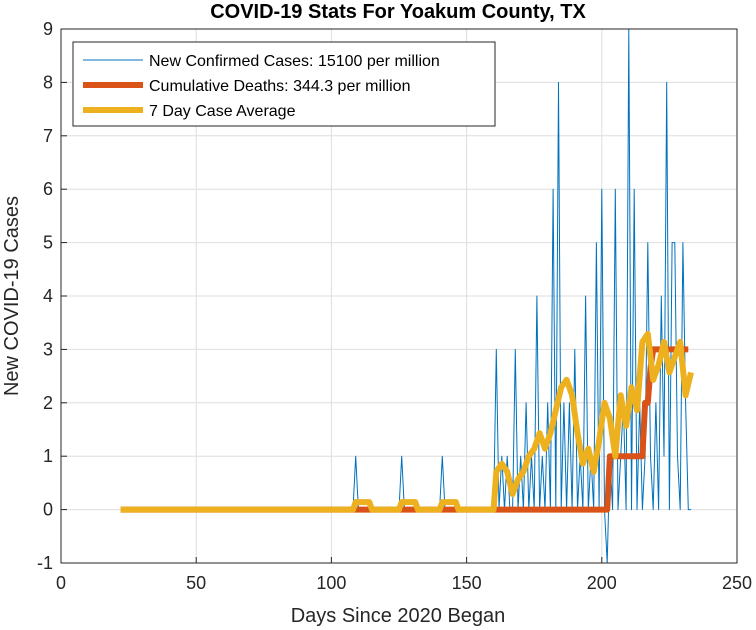  I want to click on legend-label-deaths: Cumulative Deaths: 344.3 per million, so click(279, 86).